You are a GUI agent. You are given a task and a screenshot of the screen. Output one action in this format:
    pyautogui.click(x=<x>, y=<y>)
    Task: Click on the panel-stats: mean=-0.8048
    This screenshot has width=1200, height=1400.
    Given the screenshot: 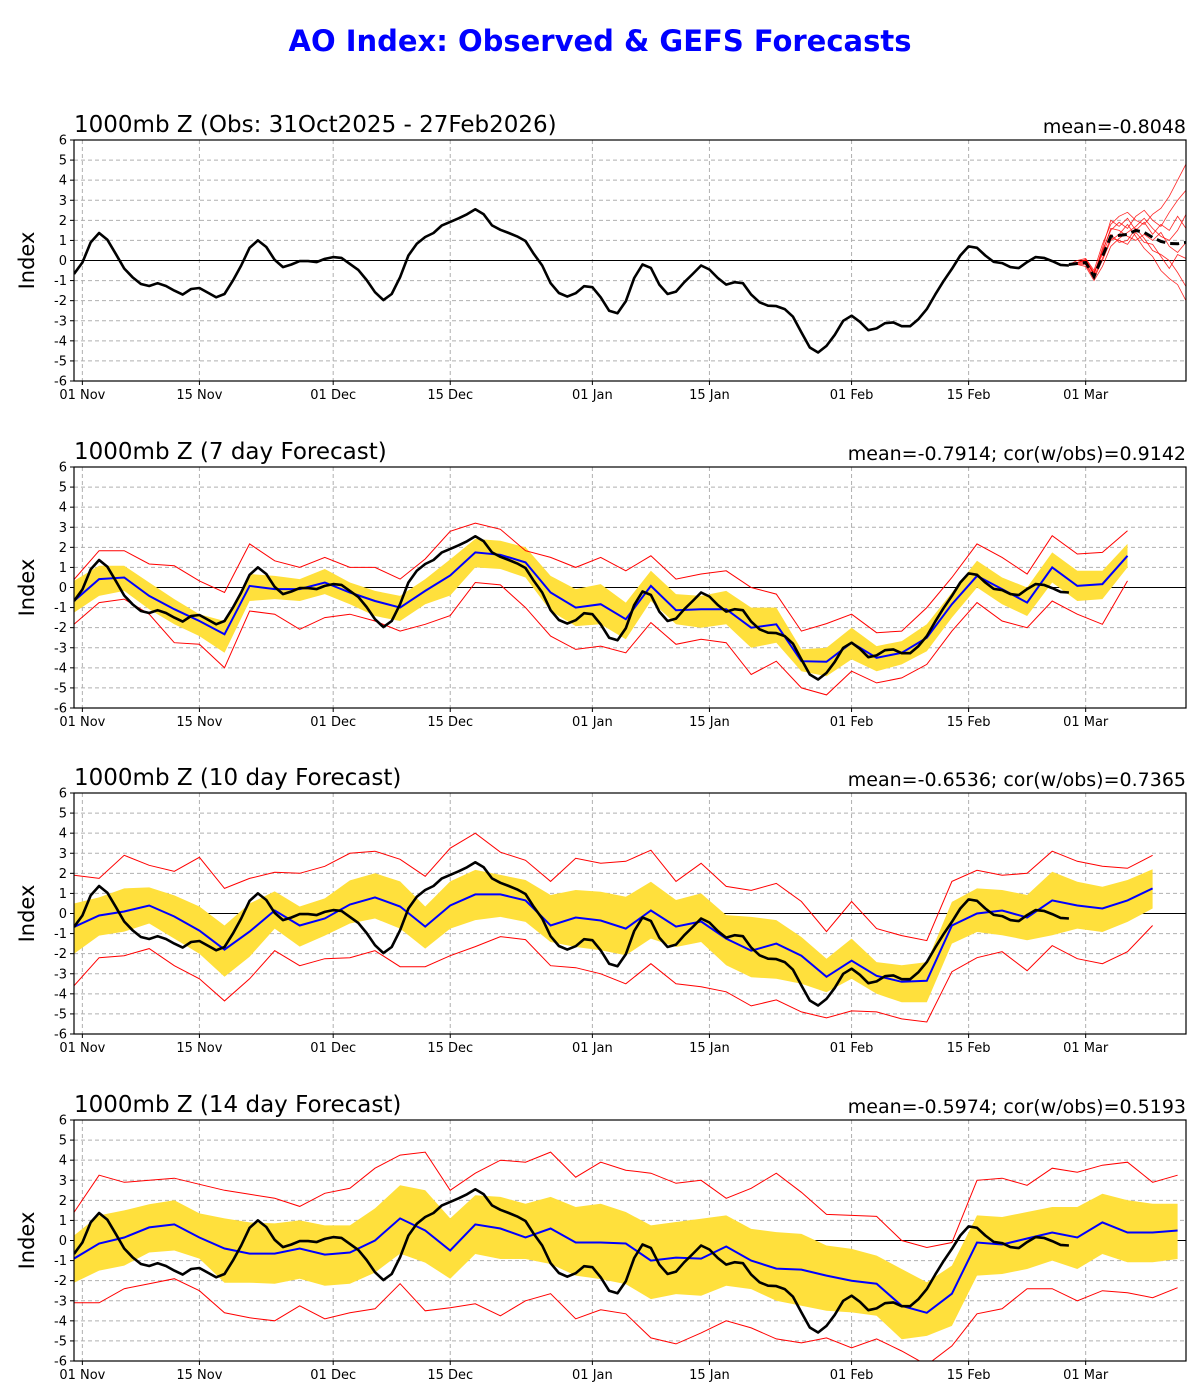 What is the action you would take?
    pyautogui.click(x=1114, y=127)
    